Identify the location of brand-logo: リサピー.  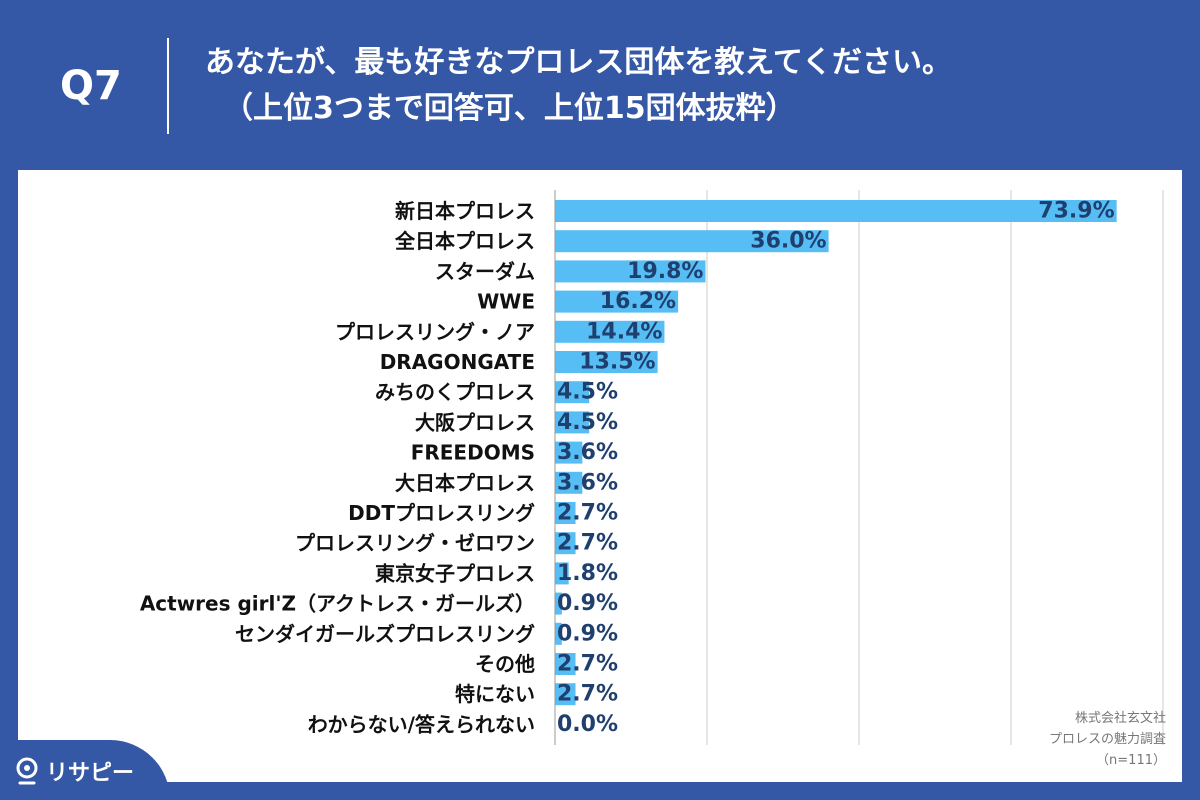
(74, 771).